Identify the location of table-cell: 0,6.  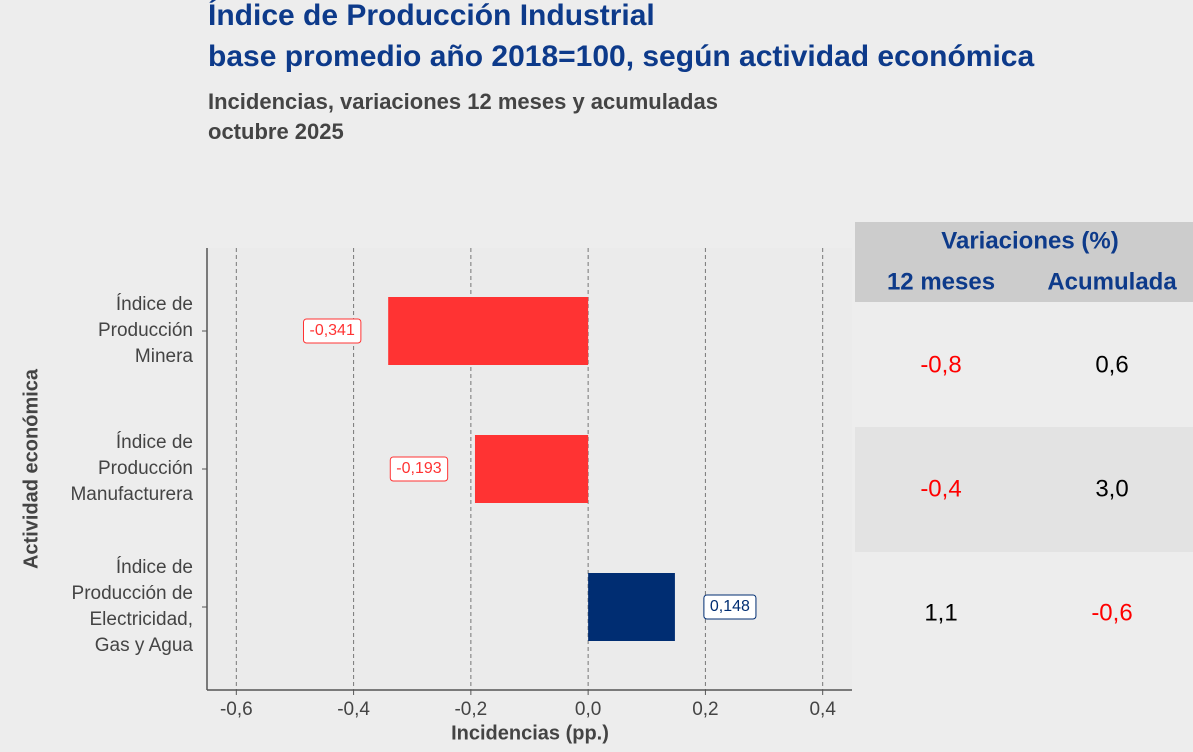
(1111, 364).